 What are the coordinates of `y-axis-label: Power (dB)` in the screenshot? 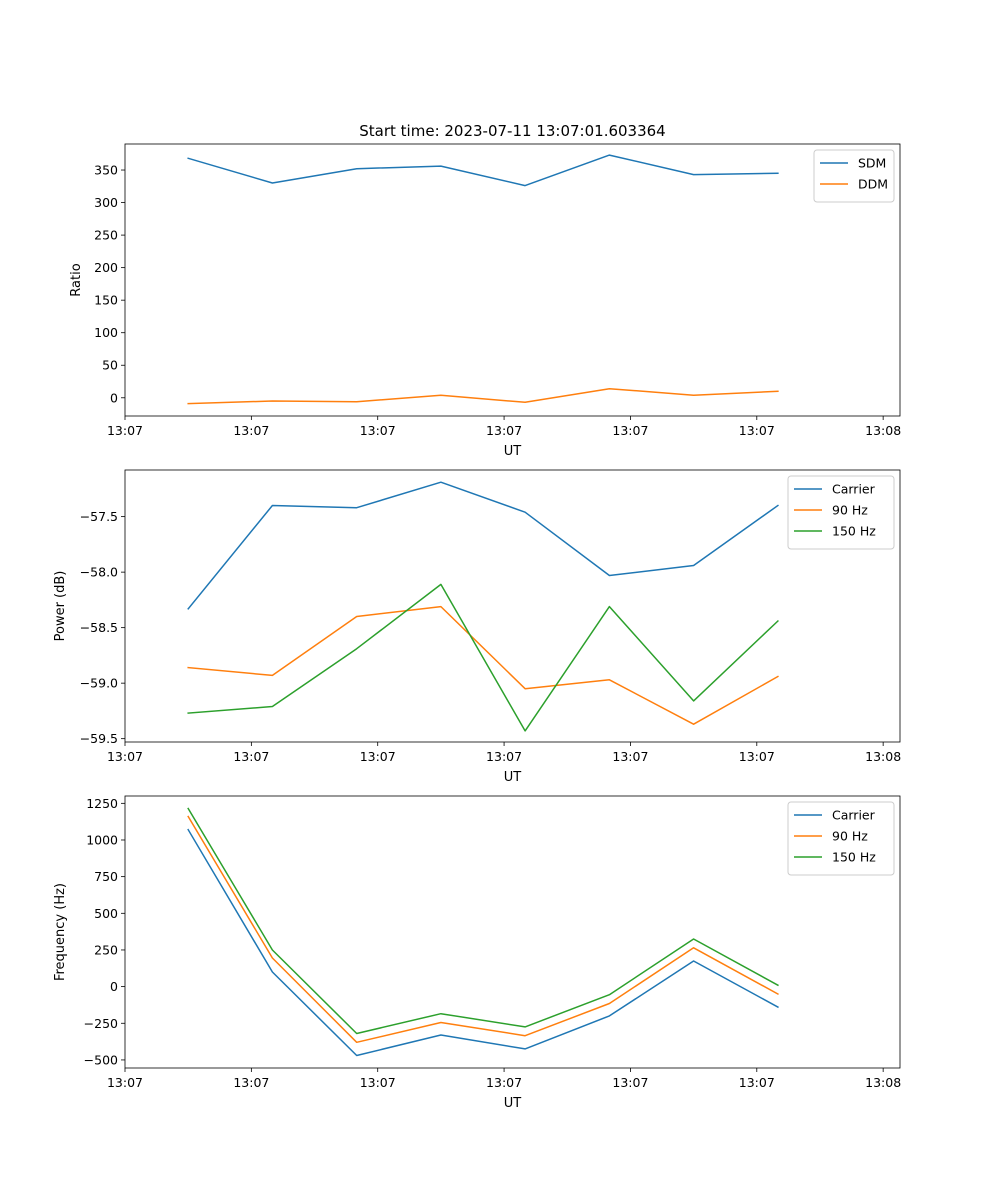 It's located at (60, 606).